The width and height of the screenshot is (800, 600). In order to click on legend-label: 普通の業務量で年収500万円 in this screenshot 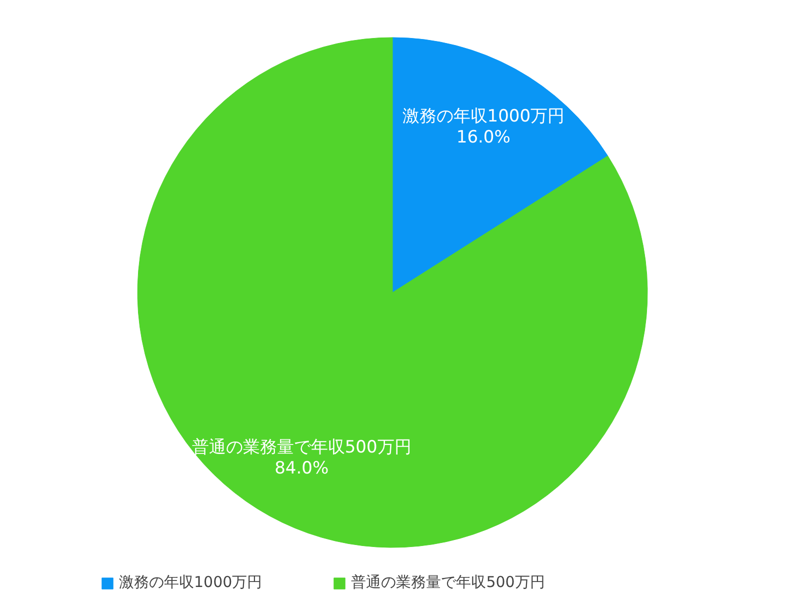, I will do `click(448, 582)`.